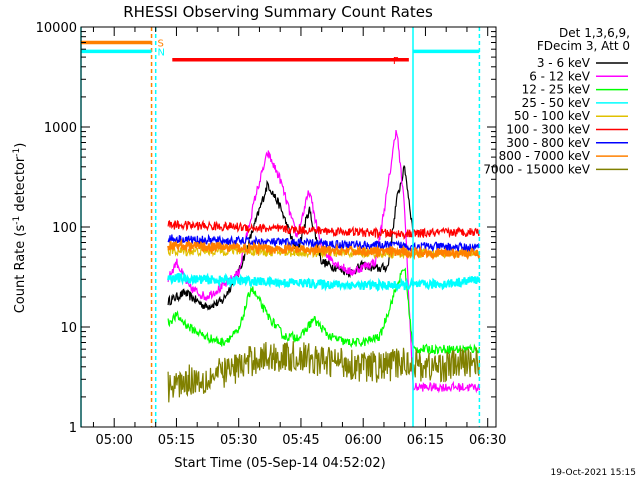 The width and height of the screenshot is (640, 480). What do you see at coordinates (536, 169) in the screenshot?
I see `legend-label: 7000 - 15000 keV` at bounding box center [536, 169].